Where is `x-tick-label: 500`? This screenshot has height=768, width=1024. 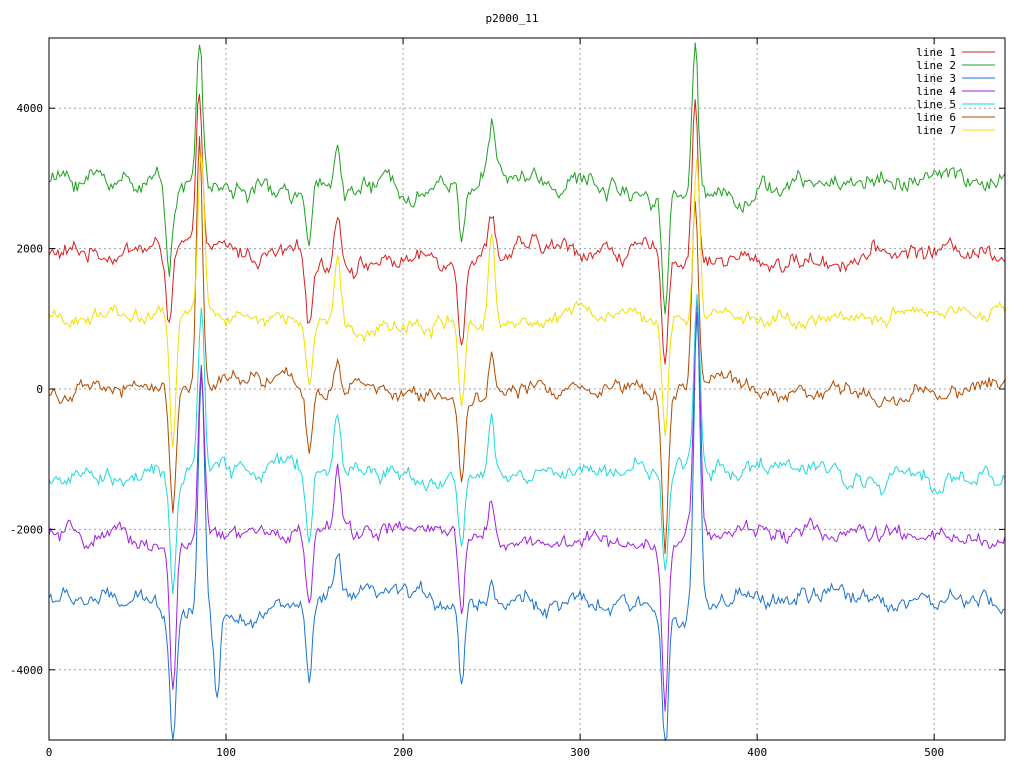
x-tick-label: 500 is located at coordinates (934, 752).